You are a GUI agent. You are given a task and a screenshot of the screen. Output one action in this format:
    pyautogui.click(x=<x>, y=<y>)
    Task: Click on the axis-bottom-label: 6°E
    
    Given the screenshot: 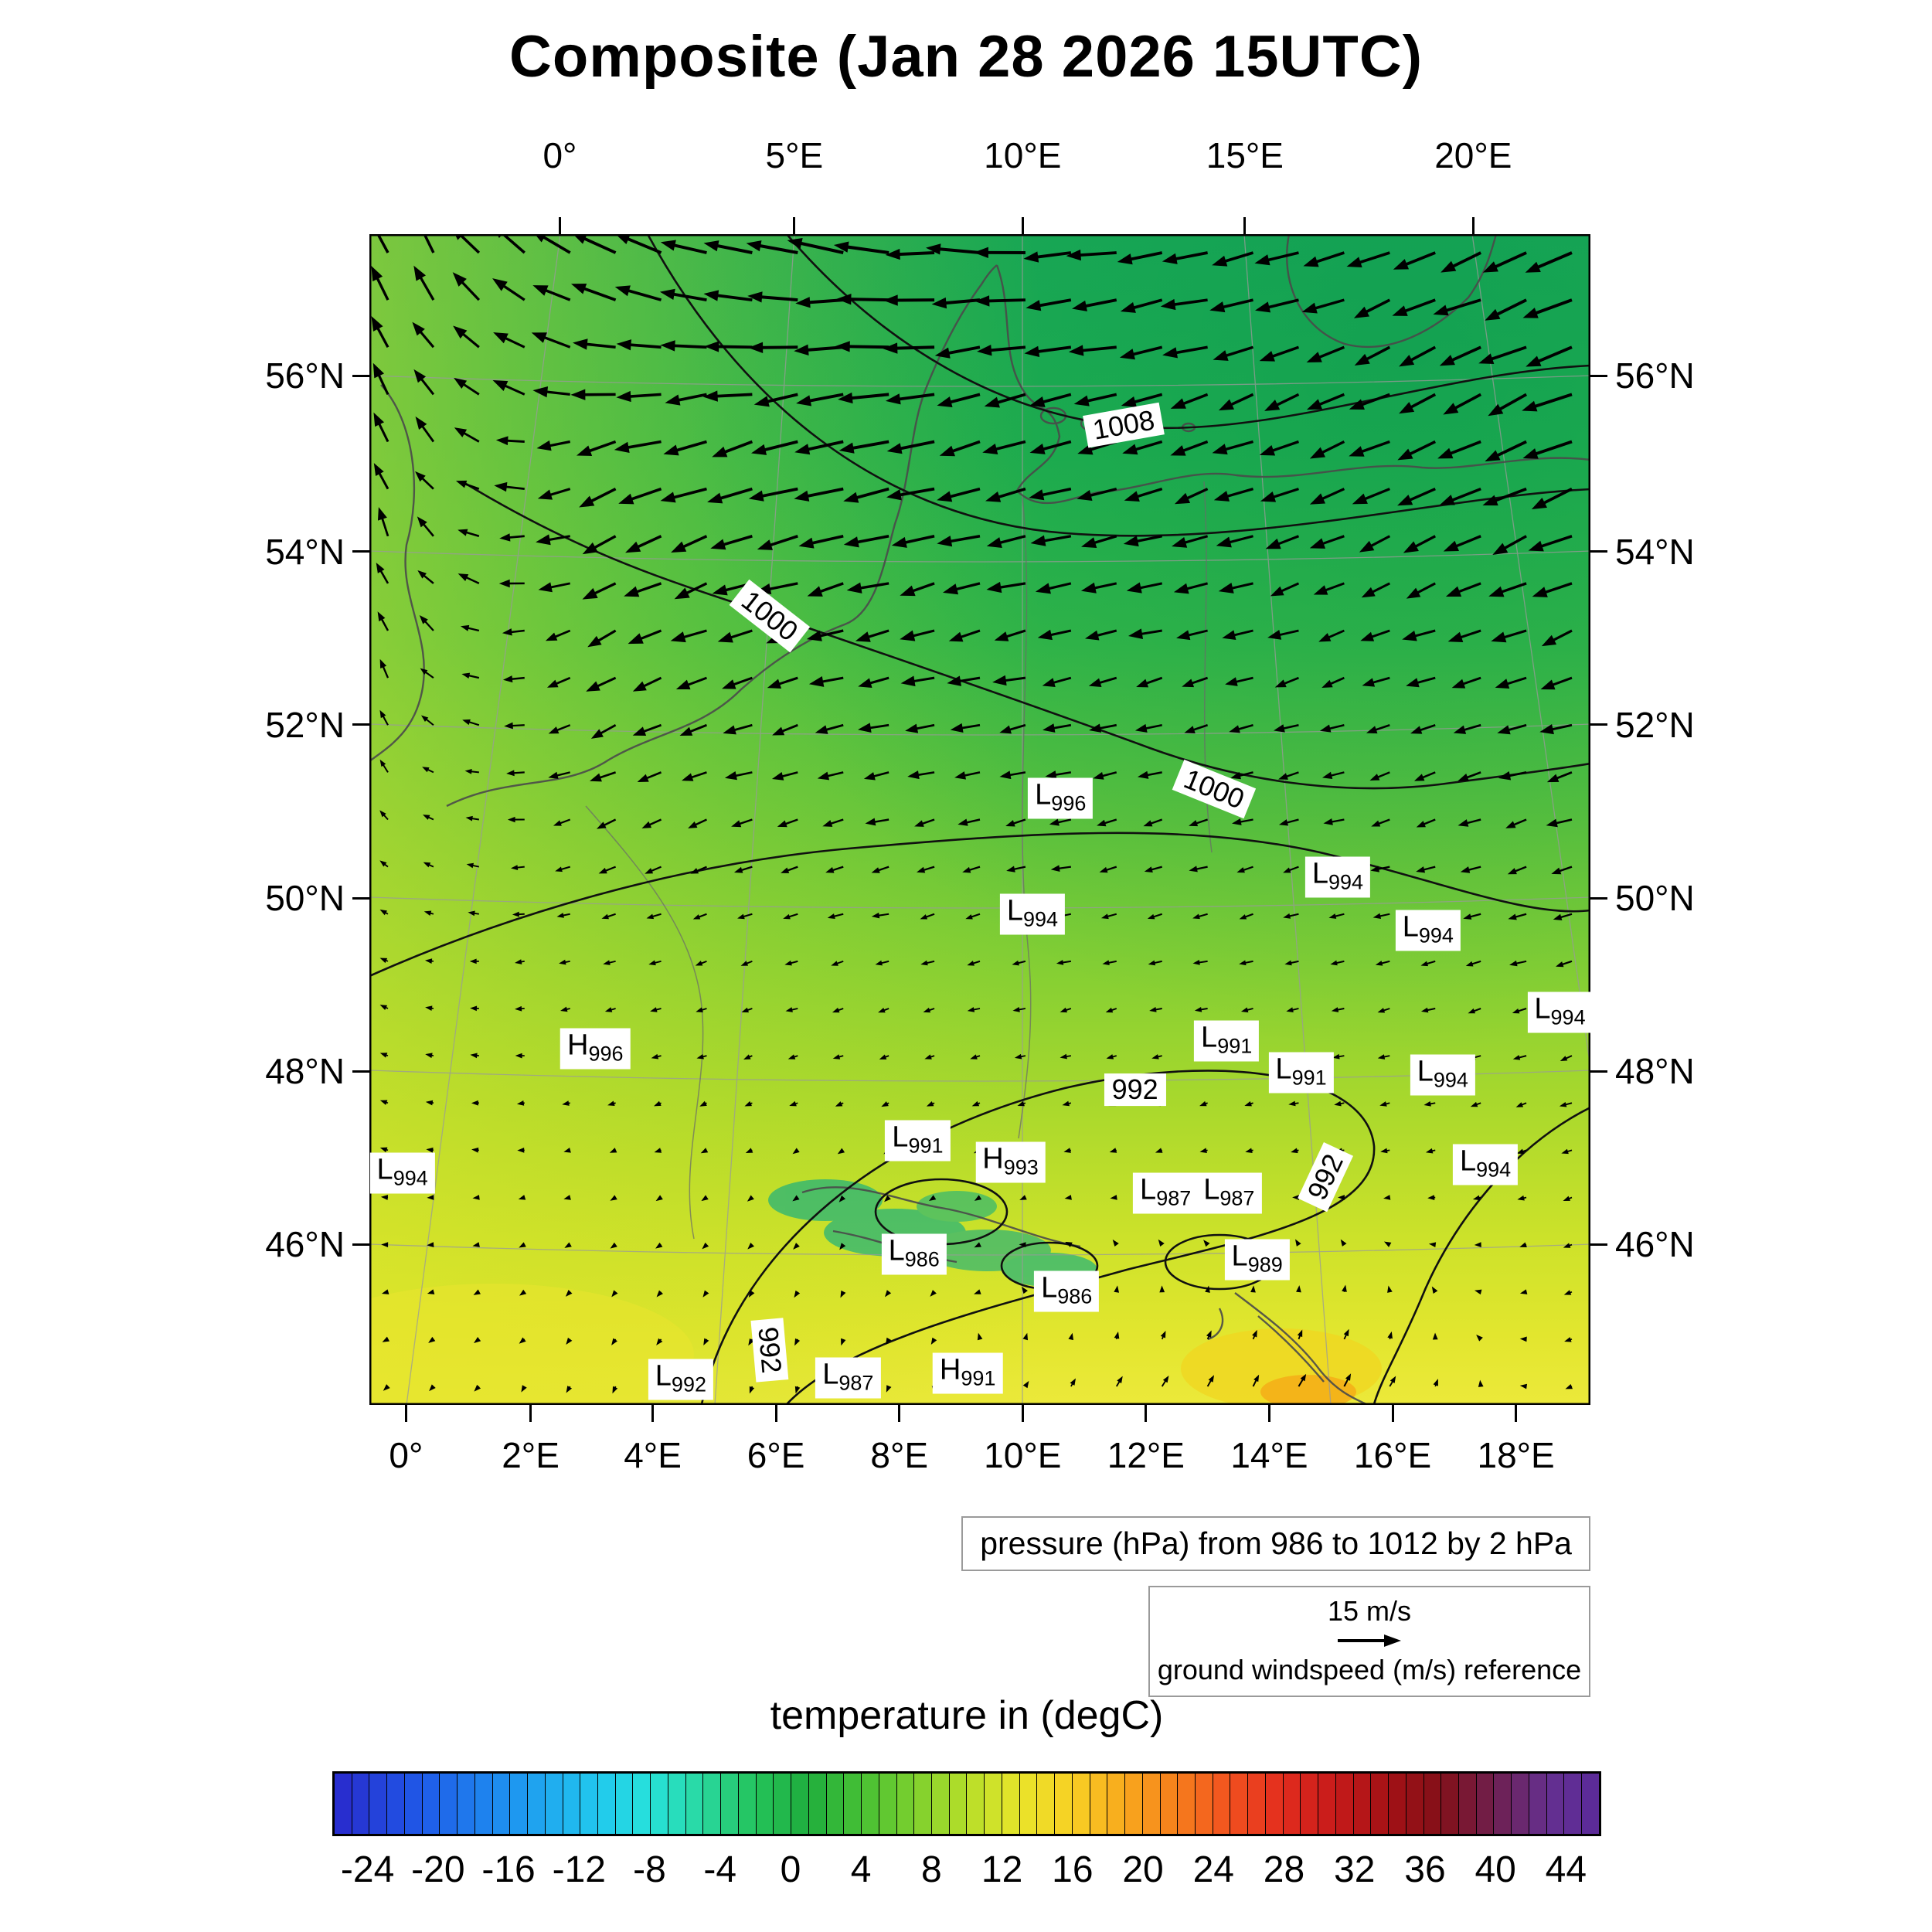 What is the action you would take?
    pyautogui.click(x=776, y=1455)
    